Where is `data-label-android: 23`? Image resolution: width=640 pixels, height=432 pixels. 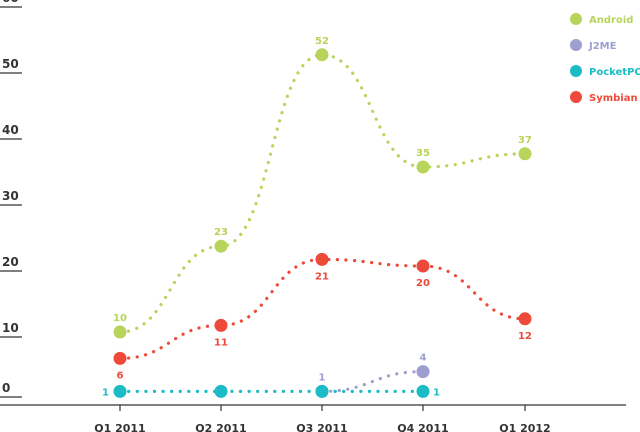
data-label-android: 23 is located at coordinates (221, 232).